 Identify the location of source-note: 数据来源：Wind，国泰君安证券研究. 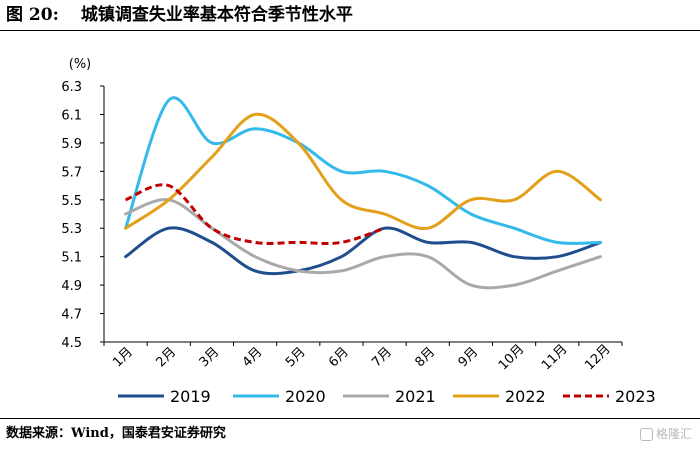
(116, 433).